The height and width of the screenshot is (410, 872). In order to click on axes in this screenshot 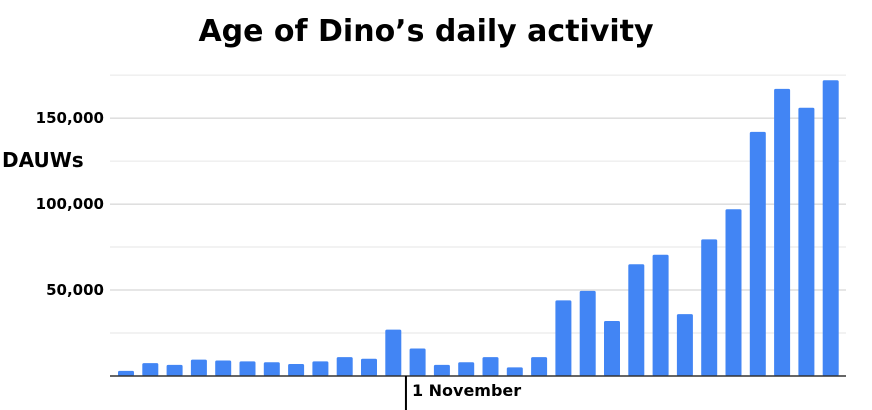, I will do `click(478, 392)`.